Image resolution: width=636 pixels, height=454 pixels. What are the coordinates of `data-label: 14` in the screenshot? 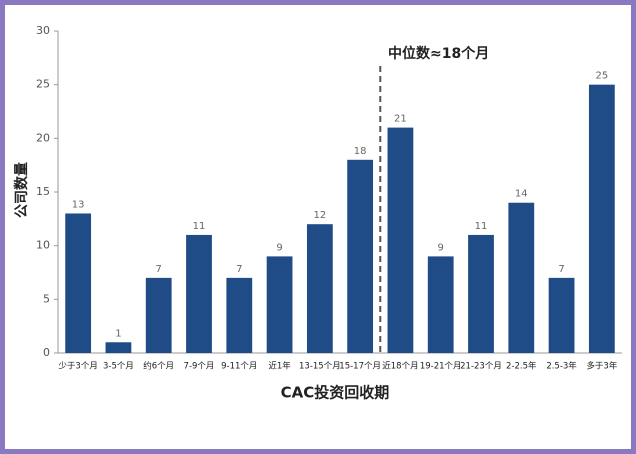 It's located at (521, 194).